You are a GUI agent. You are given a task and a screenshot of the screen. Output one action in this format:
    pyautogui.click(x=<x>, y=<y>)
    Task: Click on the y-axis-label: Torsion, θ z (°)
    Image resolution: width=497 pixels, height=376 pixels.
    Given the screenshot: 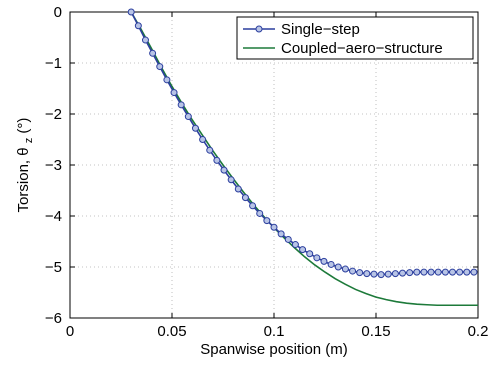 What is the action you would take?
    pyautogui.click(x=25, y=165)
    